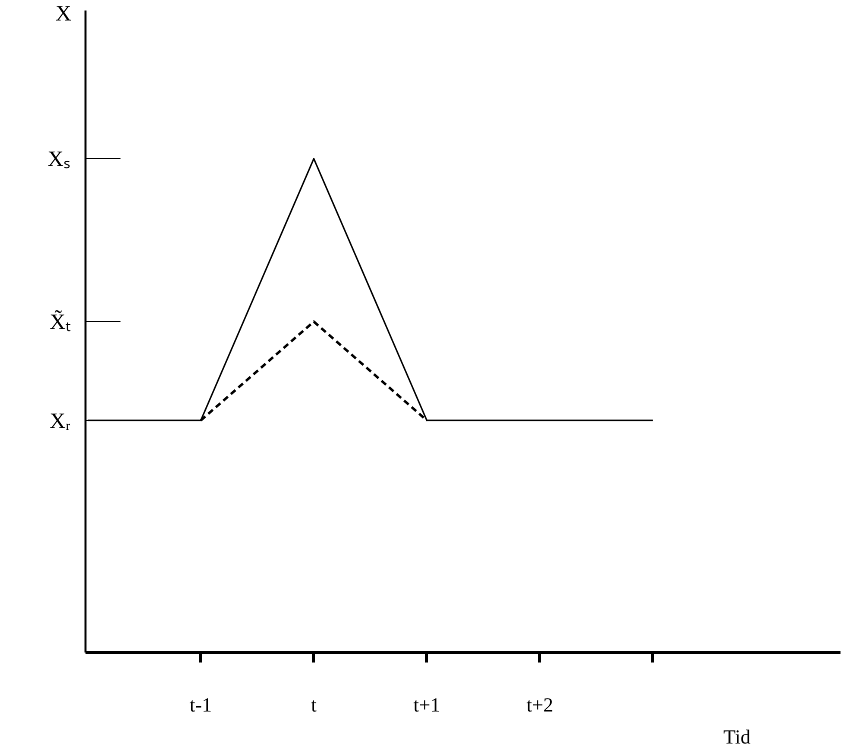  Describe the element at coordinates (737, 737) in the screenshot. I see `x-axis-title: Tid` at that location.